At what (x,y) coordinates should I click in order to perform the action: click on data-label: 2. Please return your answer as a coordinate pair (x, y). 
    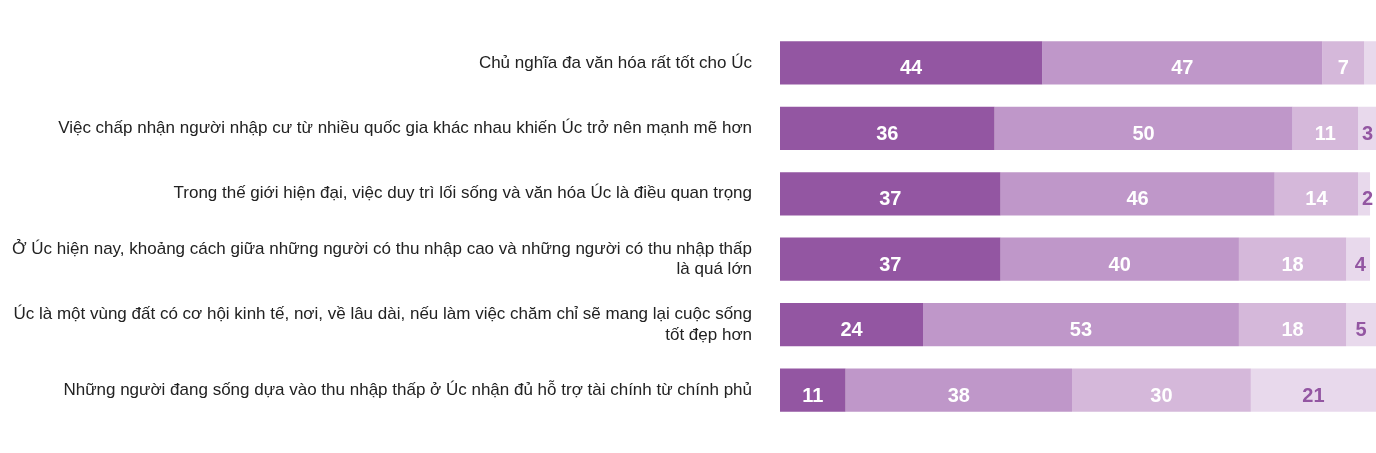
    Looking at the image, I should click on (1367, 198).